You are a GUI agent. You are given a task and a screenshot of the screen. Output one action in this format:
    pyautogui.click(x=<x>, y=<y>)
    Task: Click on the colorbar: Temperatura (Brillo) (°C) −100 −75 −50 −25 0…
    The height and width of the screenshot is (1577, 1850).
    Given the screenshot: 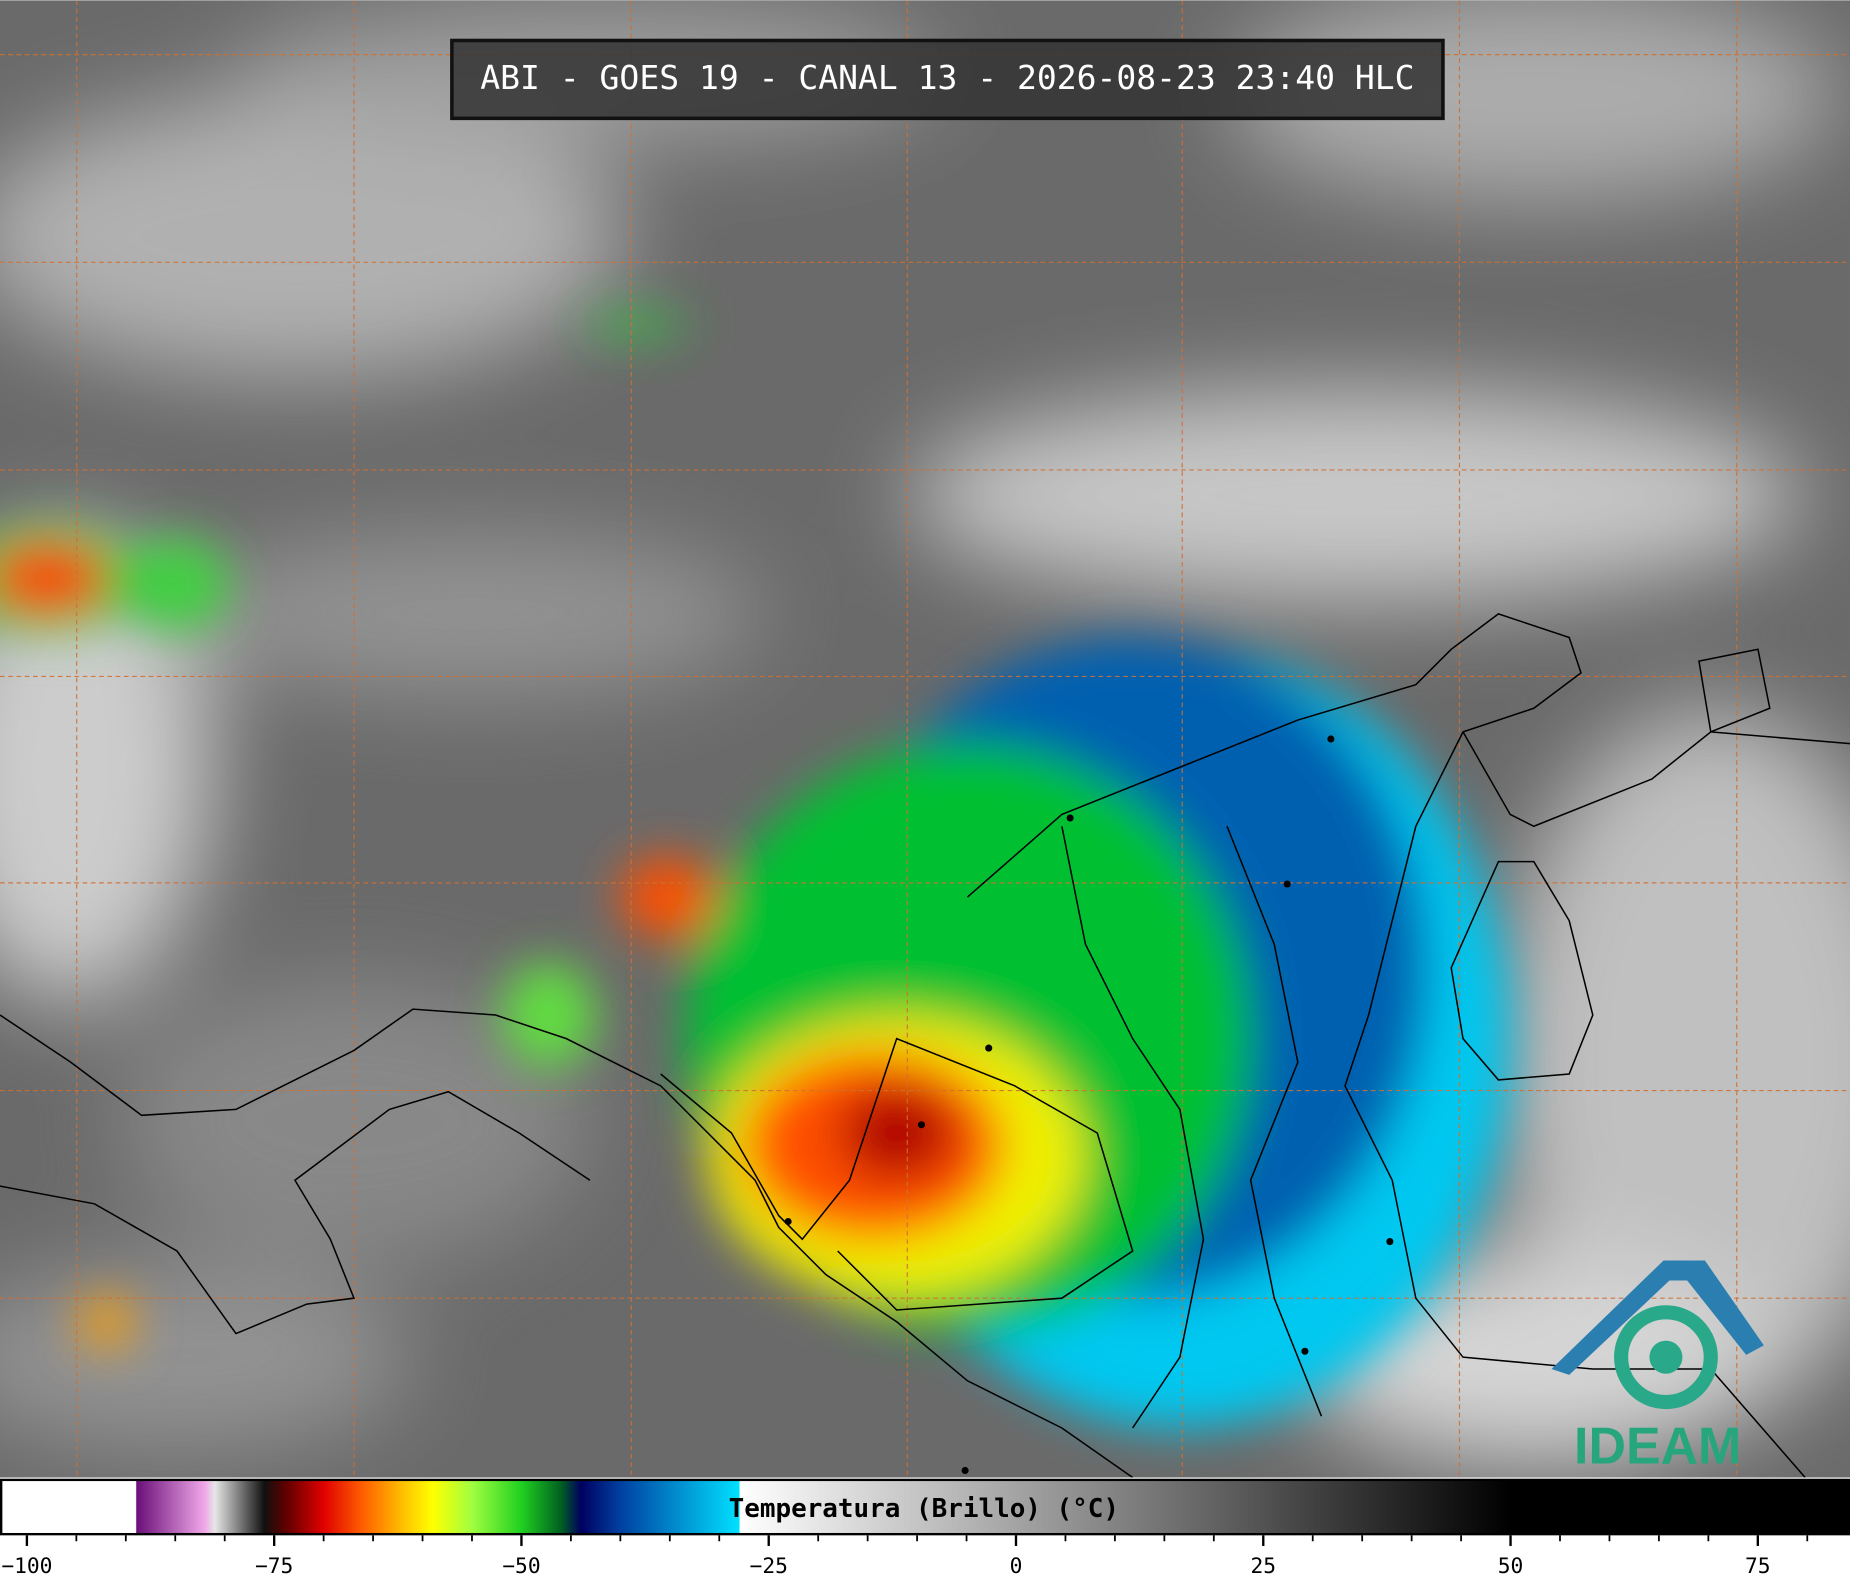 What is the action you would take?
    pyautogui.click(x=925, y=1527)
    